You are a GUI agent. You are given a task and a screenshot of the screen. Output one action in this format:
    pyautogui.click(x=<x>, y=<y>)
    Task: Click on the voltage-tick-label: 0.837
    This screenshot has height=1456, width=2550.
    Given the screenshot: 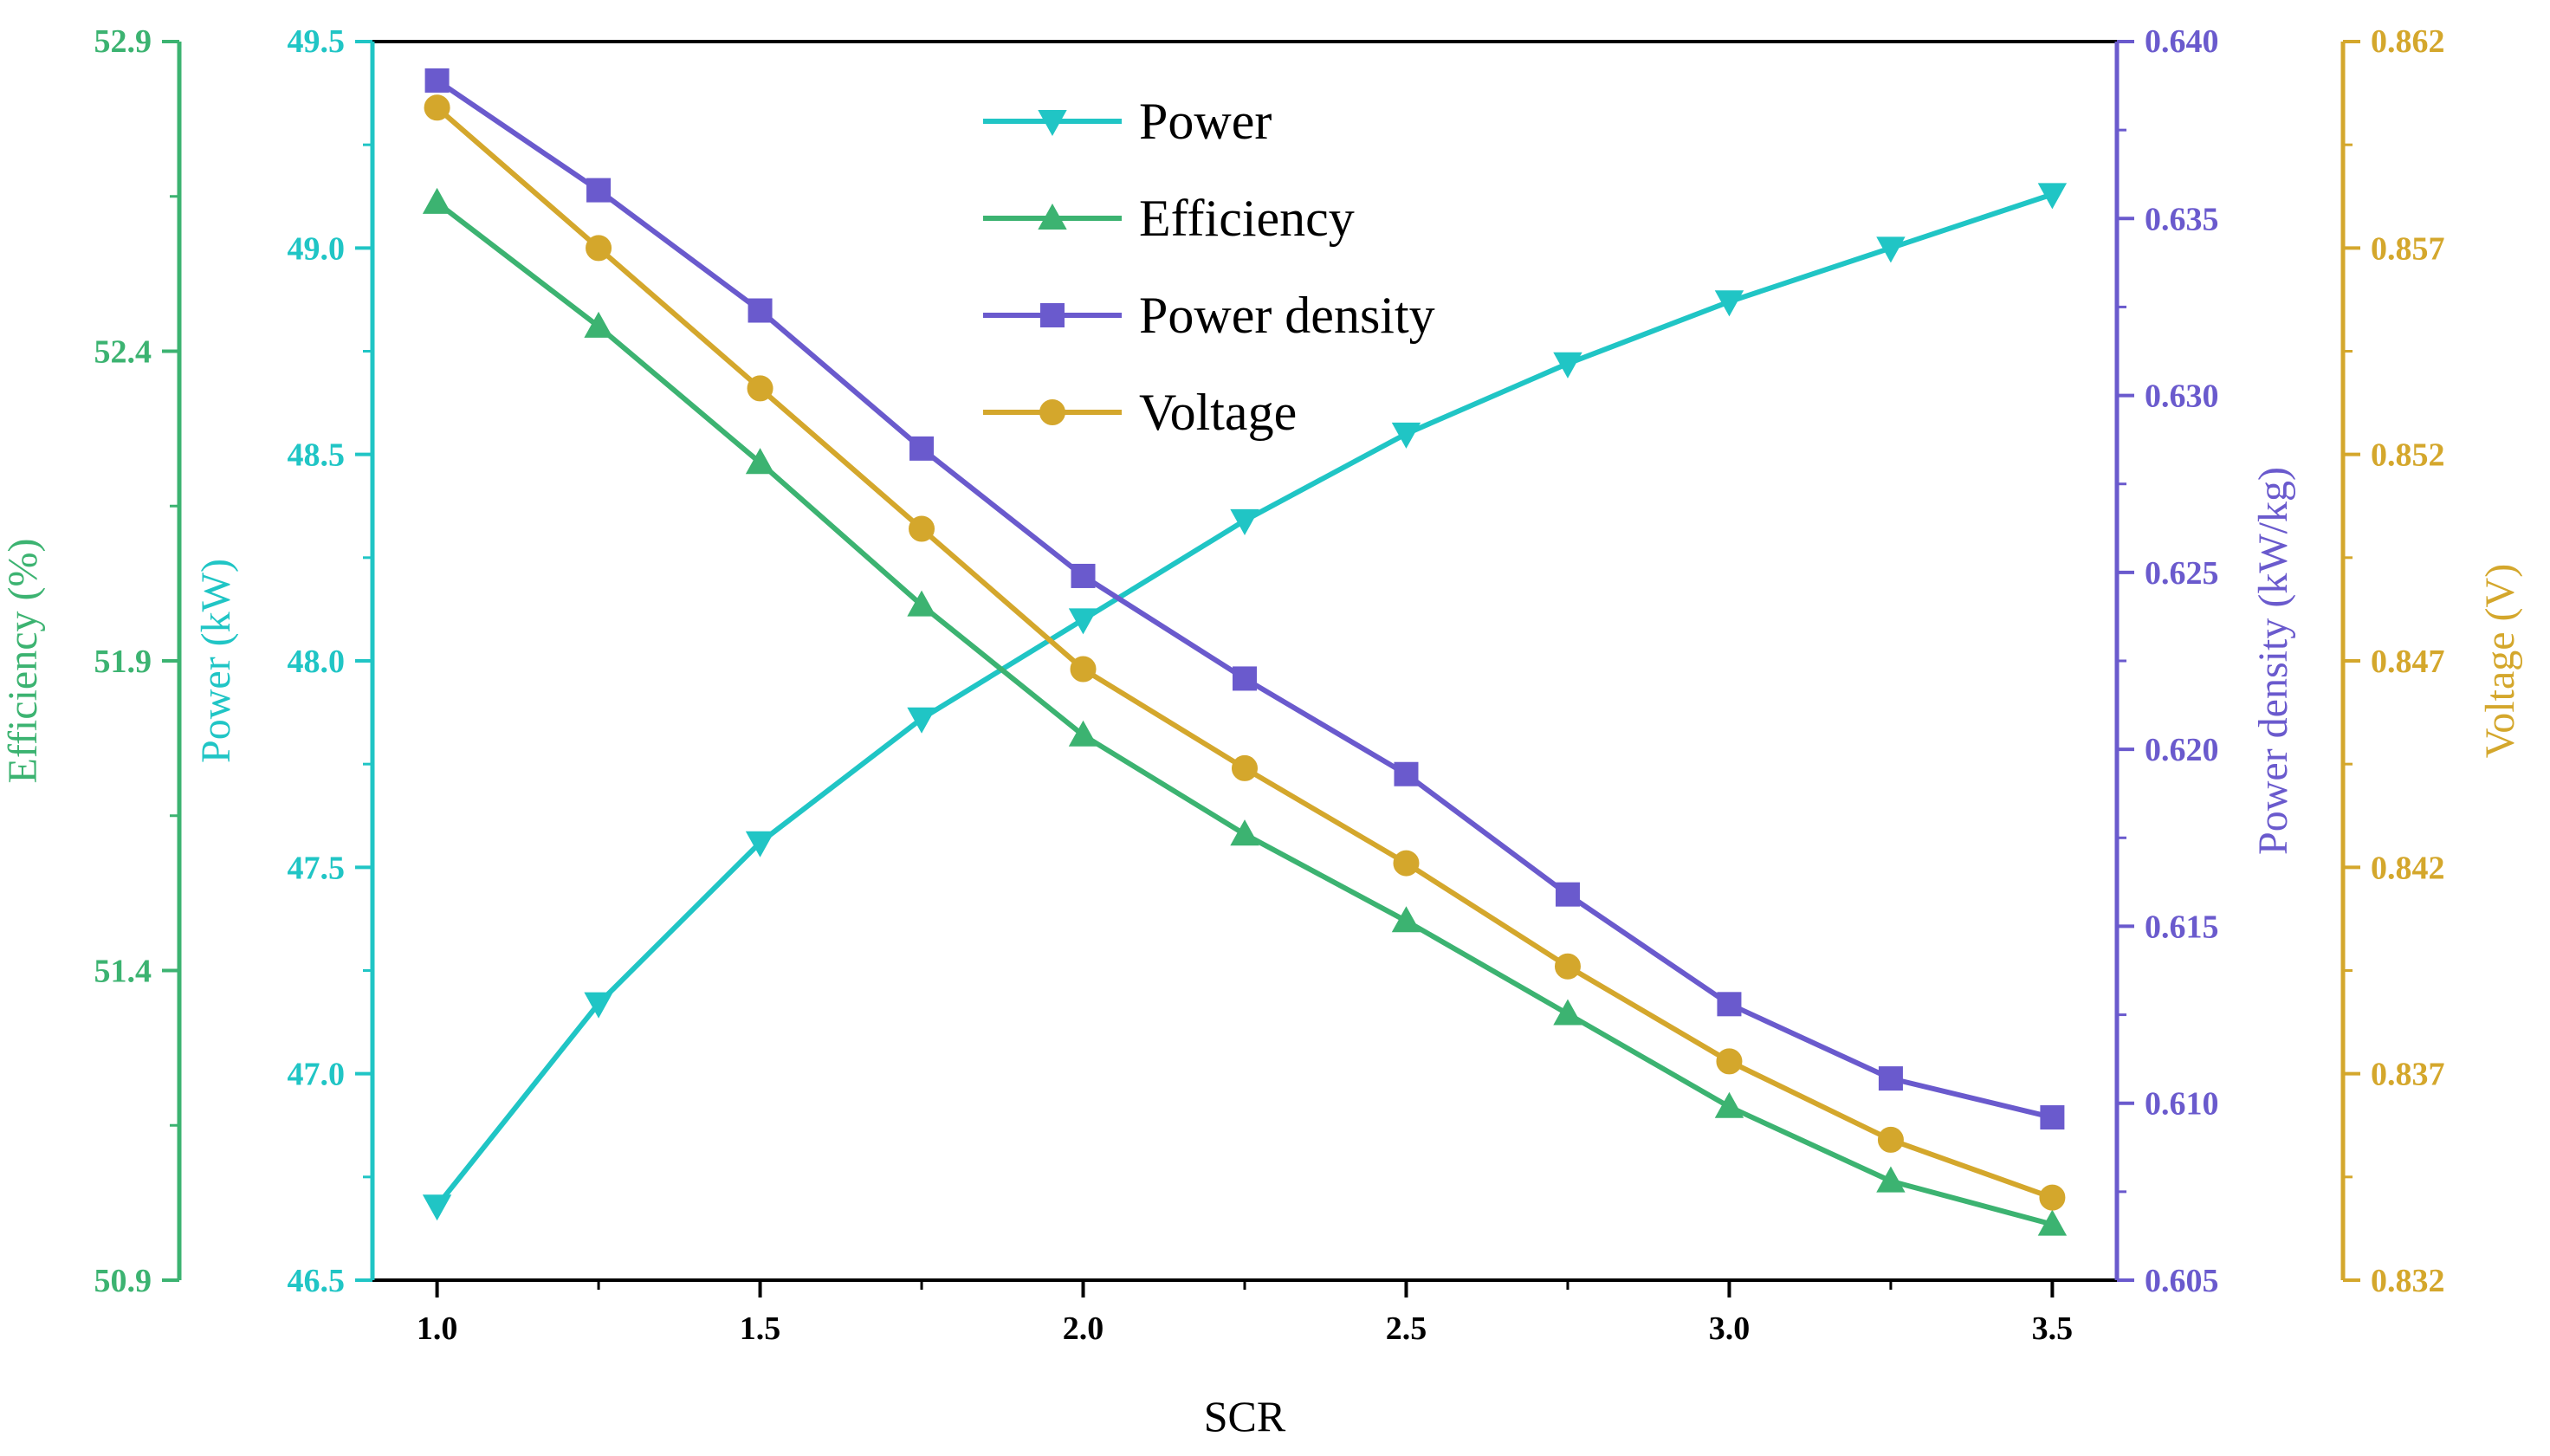 What is the action you would take?
    pyautogui.click(x=2408, y=1075)
    